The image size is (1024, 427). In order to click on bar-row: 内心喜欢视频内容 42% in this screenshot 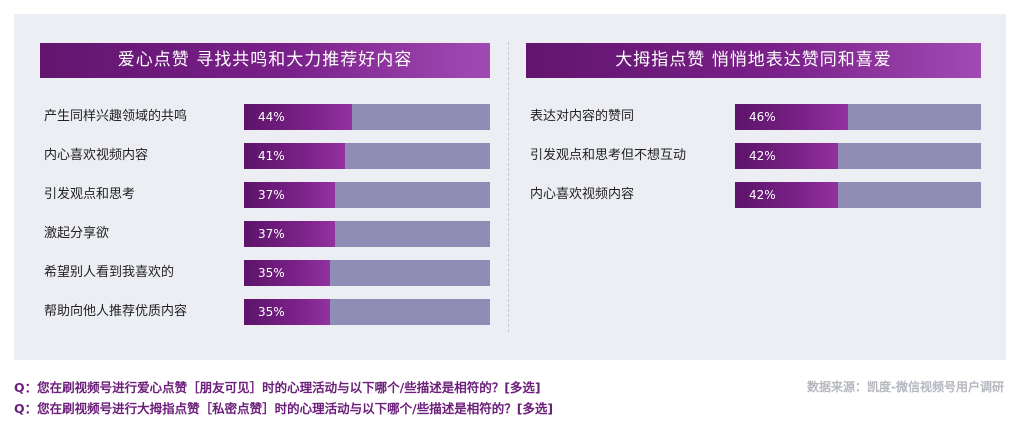, I will do `click(753, 195)`.